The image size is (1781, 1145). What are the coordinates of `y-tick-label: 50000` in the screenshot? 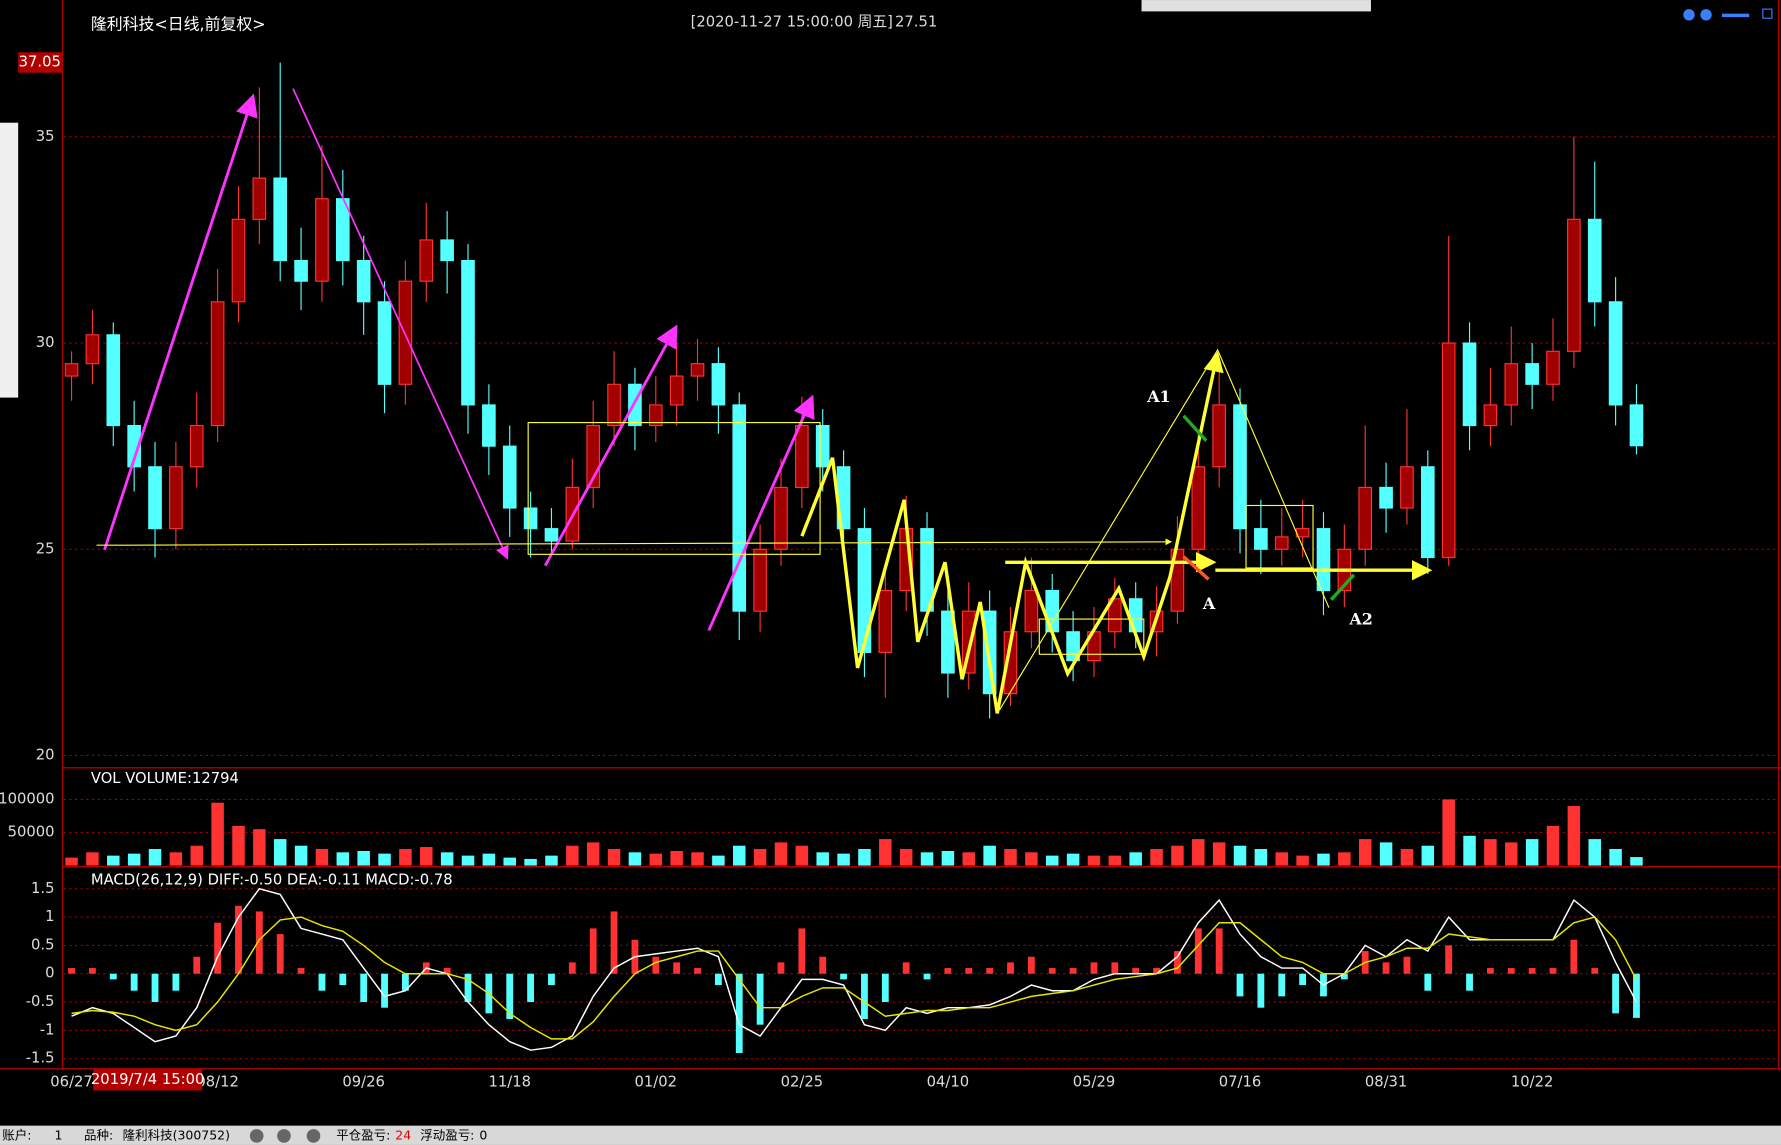 It's located at (31, 831).